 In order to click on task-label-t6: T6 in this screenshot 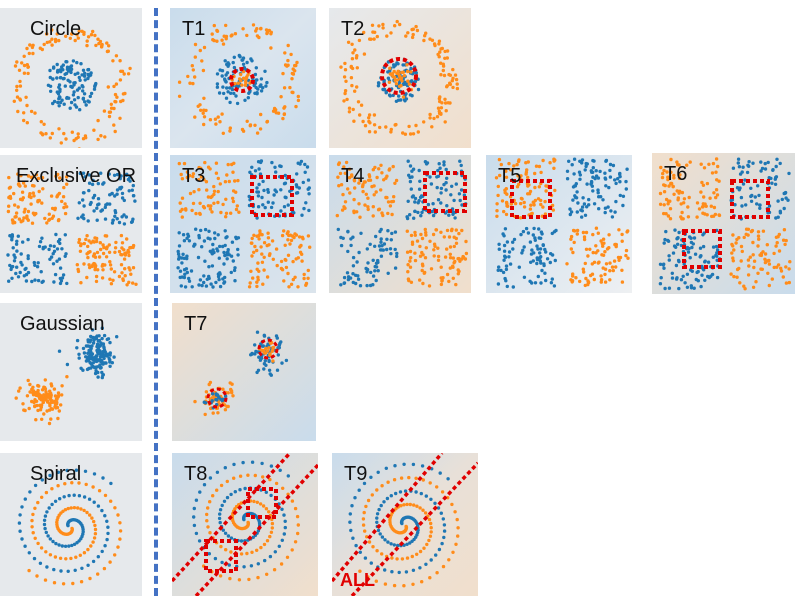, I will do `click(676, 174)`.